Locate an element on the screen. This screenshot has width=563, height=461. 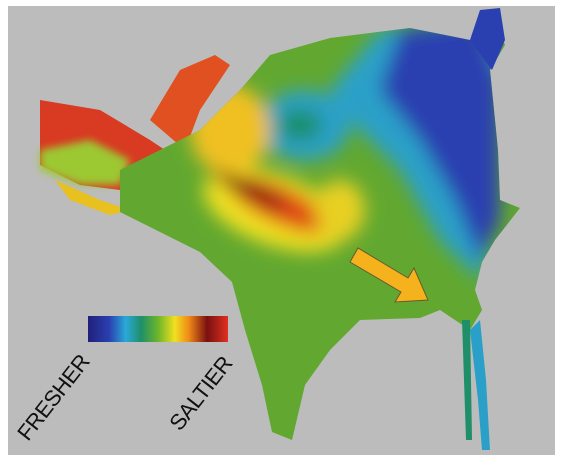
color-scale is located at coordinates (158, 329).